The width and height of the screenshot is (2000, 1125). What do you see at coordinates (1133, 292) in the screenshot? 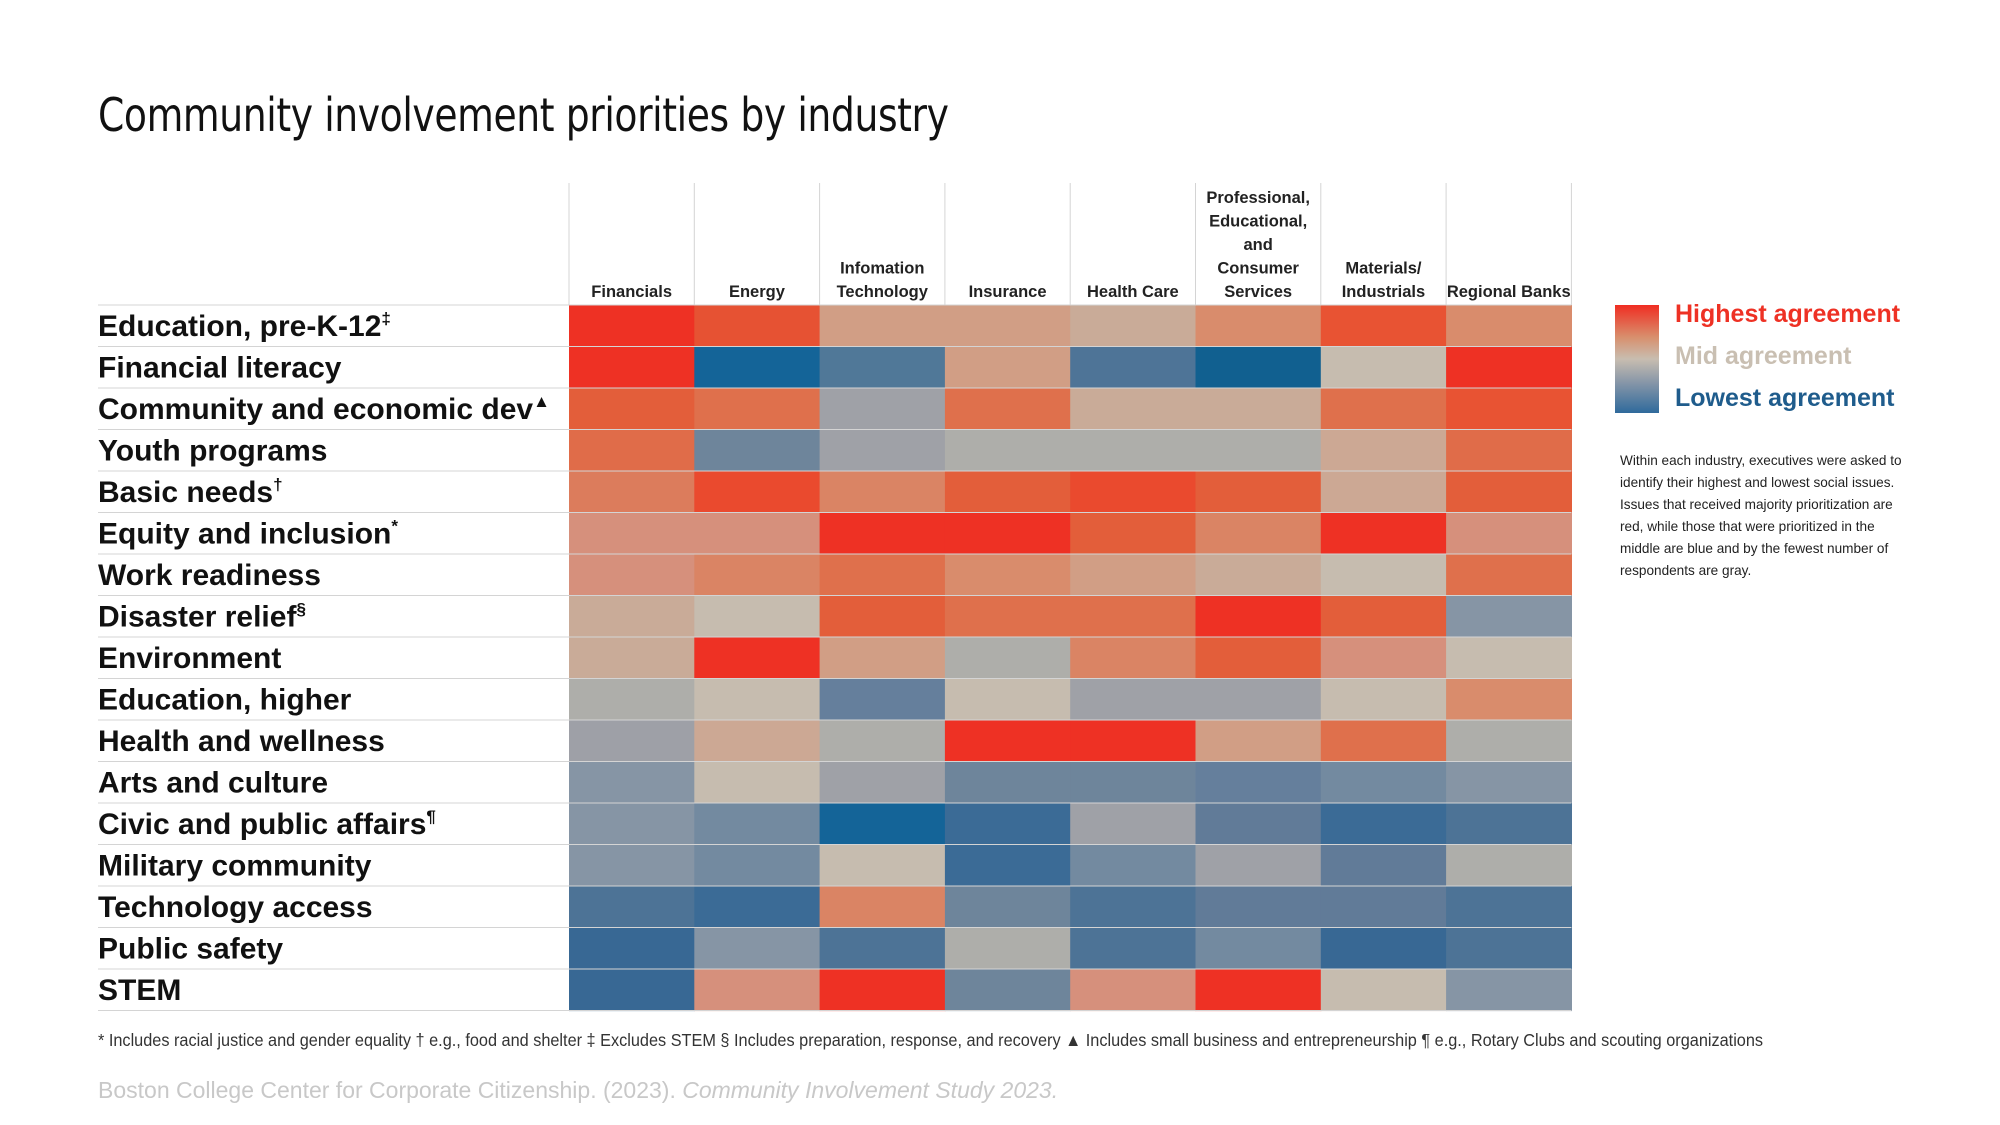
I see `column-label: Health Care` at bounding box center [1133, 292].